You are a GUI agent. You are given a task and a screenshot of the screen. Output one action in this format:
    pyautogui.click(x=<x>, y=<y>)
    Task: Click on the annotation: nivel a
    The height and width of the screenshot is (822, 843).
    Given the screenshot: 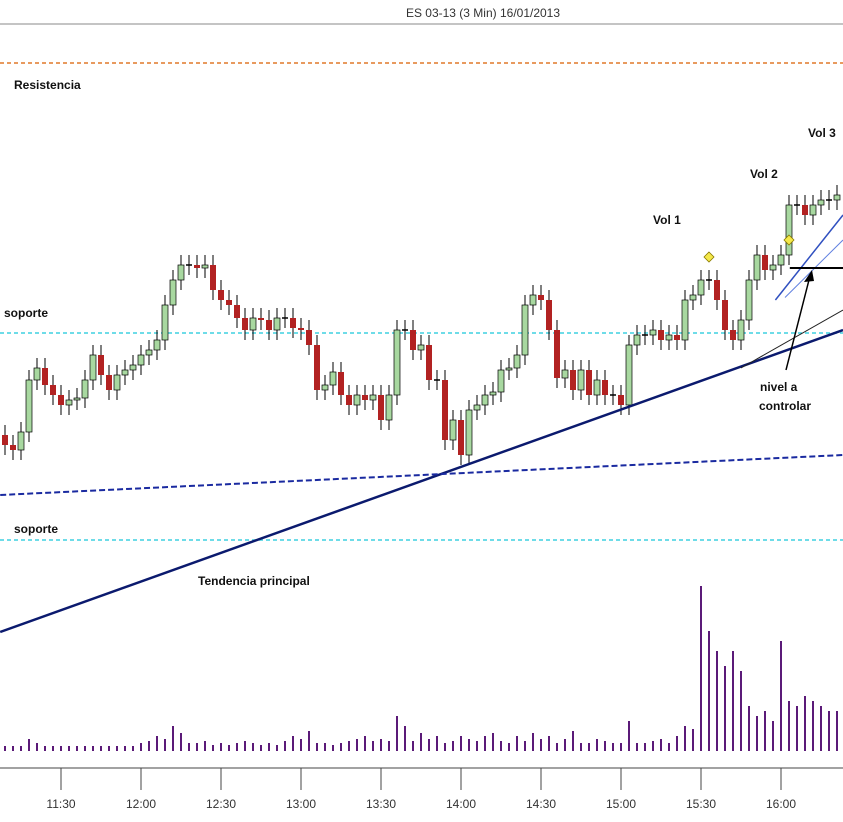 What is the action you would take?
    pyautogui.click(x=779, y=387)
    